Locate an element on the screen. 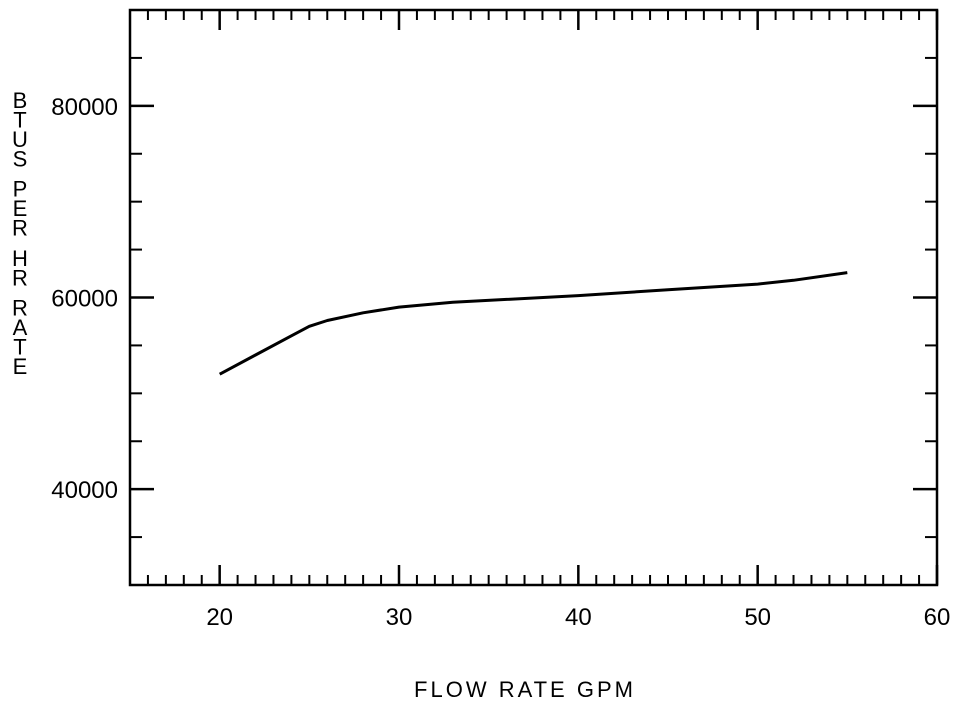 This screenshot has height=713, width=957. x-tick-label: 20 is located at coordinates (219, 617).